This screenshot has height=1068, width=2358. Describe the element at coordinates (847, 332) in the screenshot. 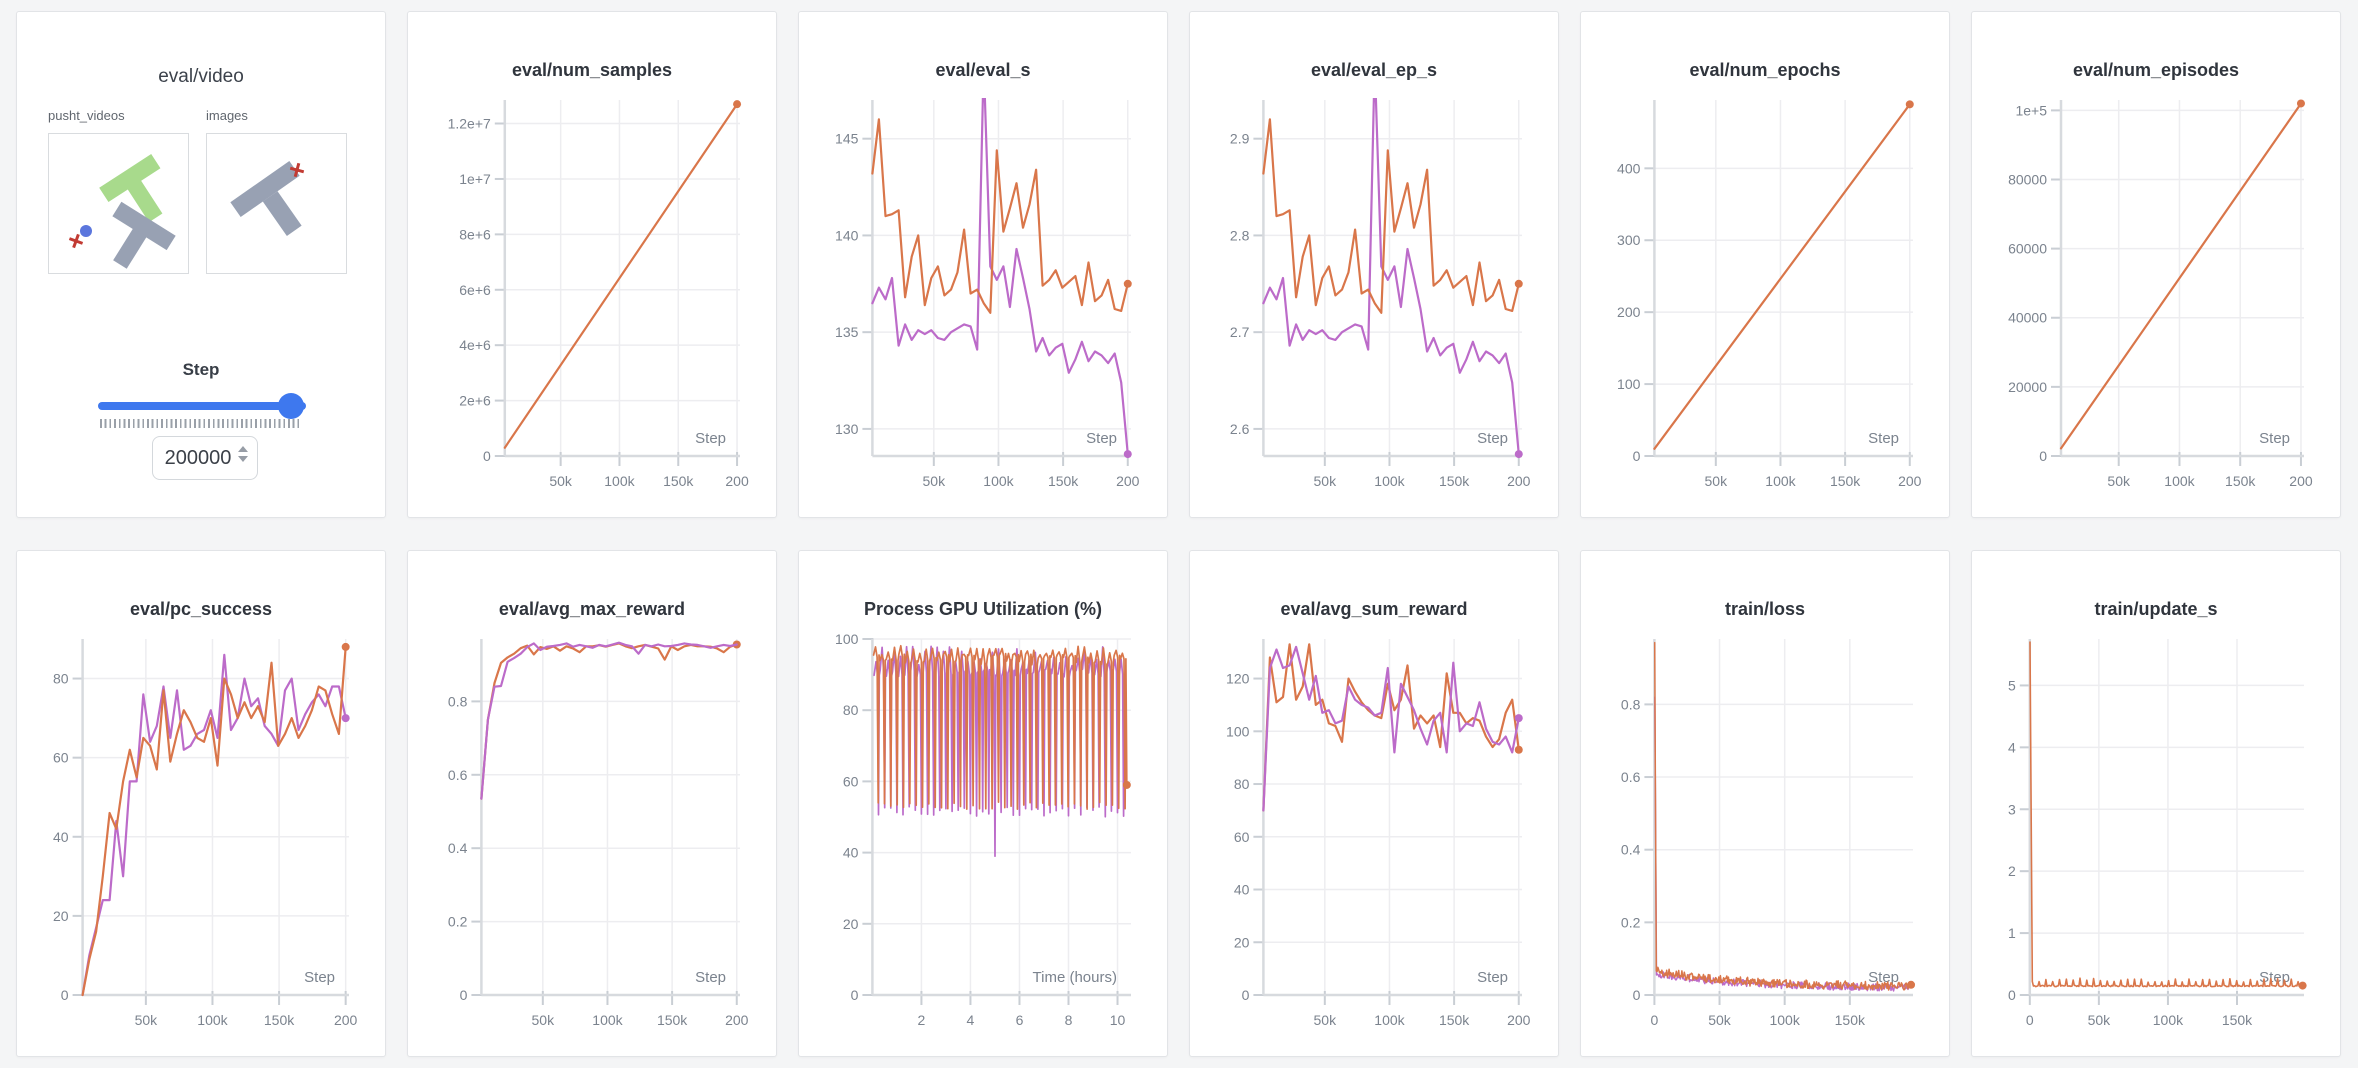

I see `svg-text: 135` at that location.